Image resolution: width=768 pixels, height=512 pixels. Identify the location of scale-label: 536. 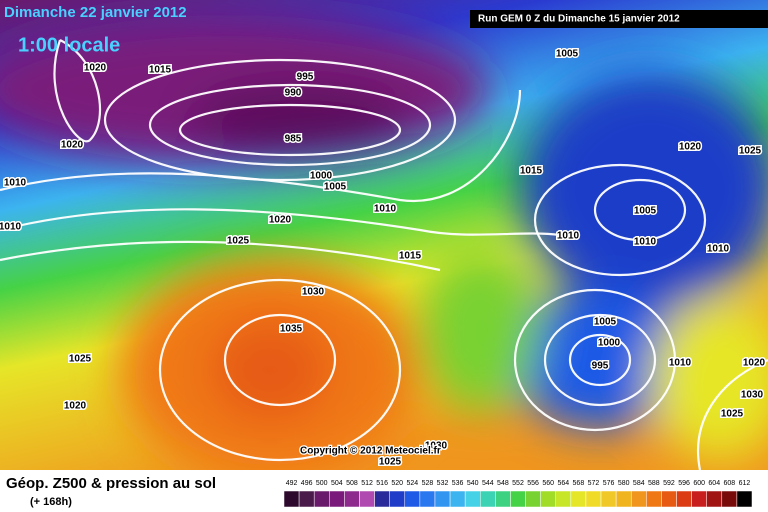
(458, 483).